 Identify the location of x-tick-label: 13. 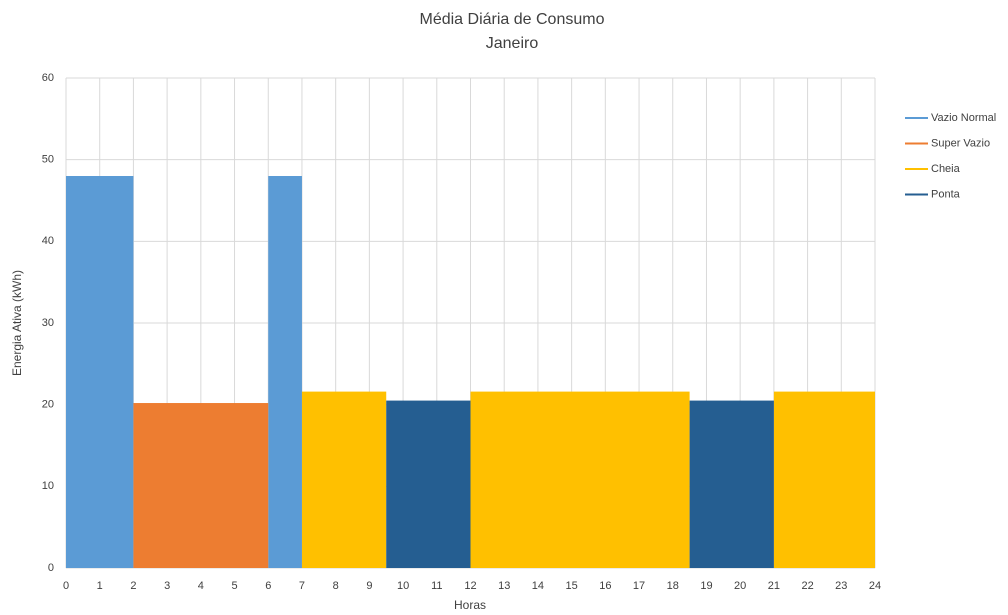
(504, 586).